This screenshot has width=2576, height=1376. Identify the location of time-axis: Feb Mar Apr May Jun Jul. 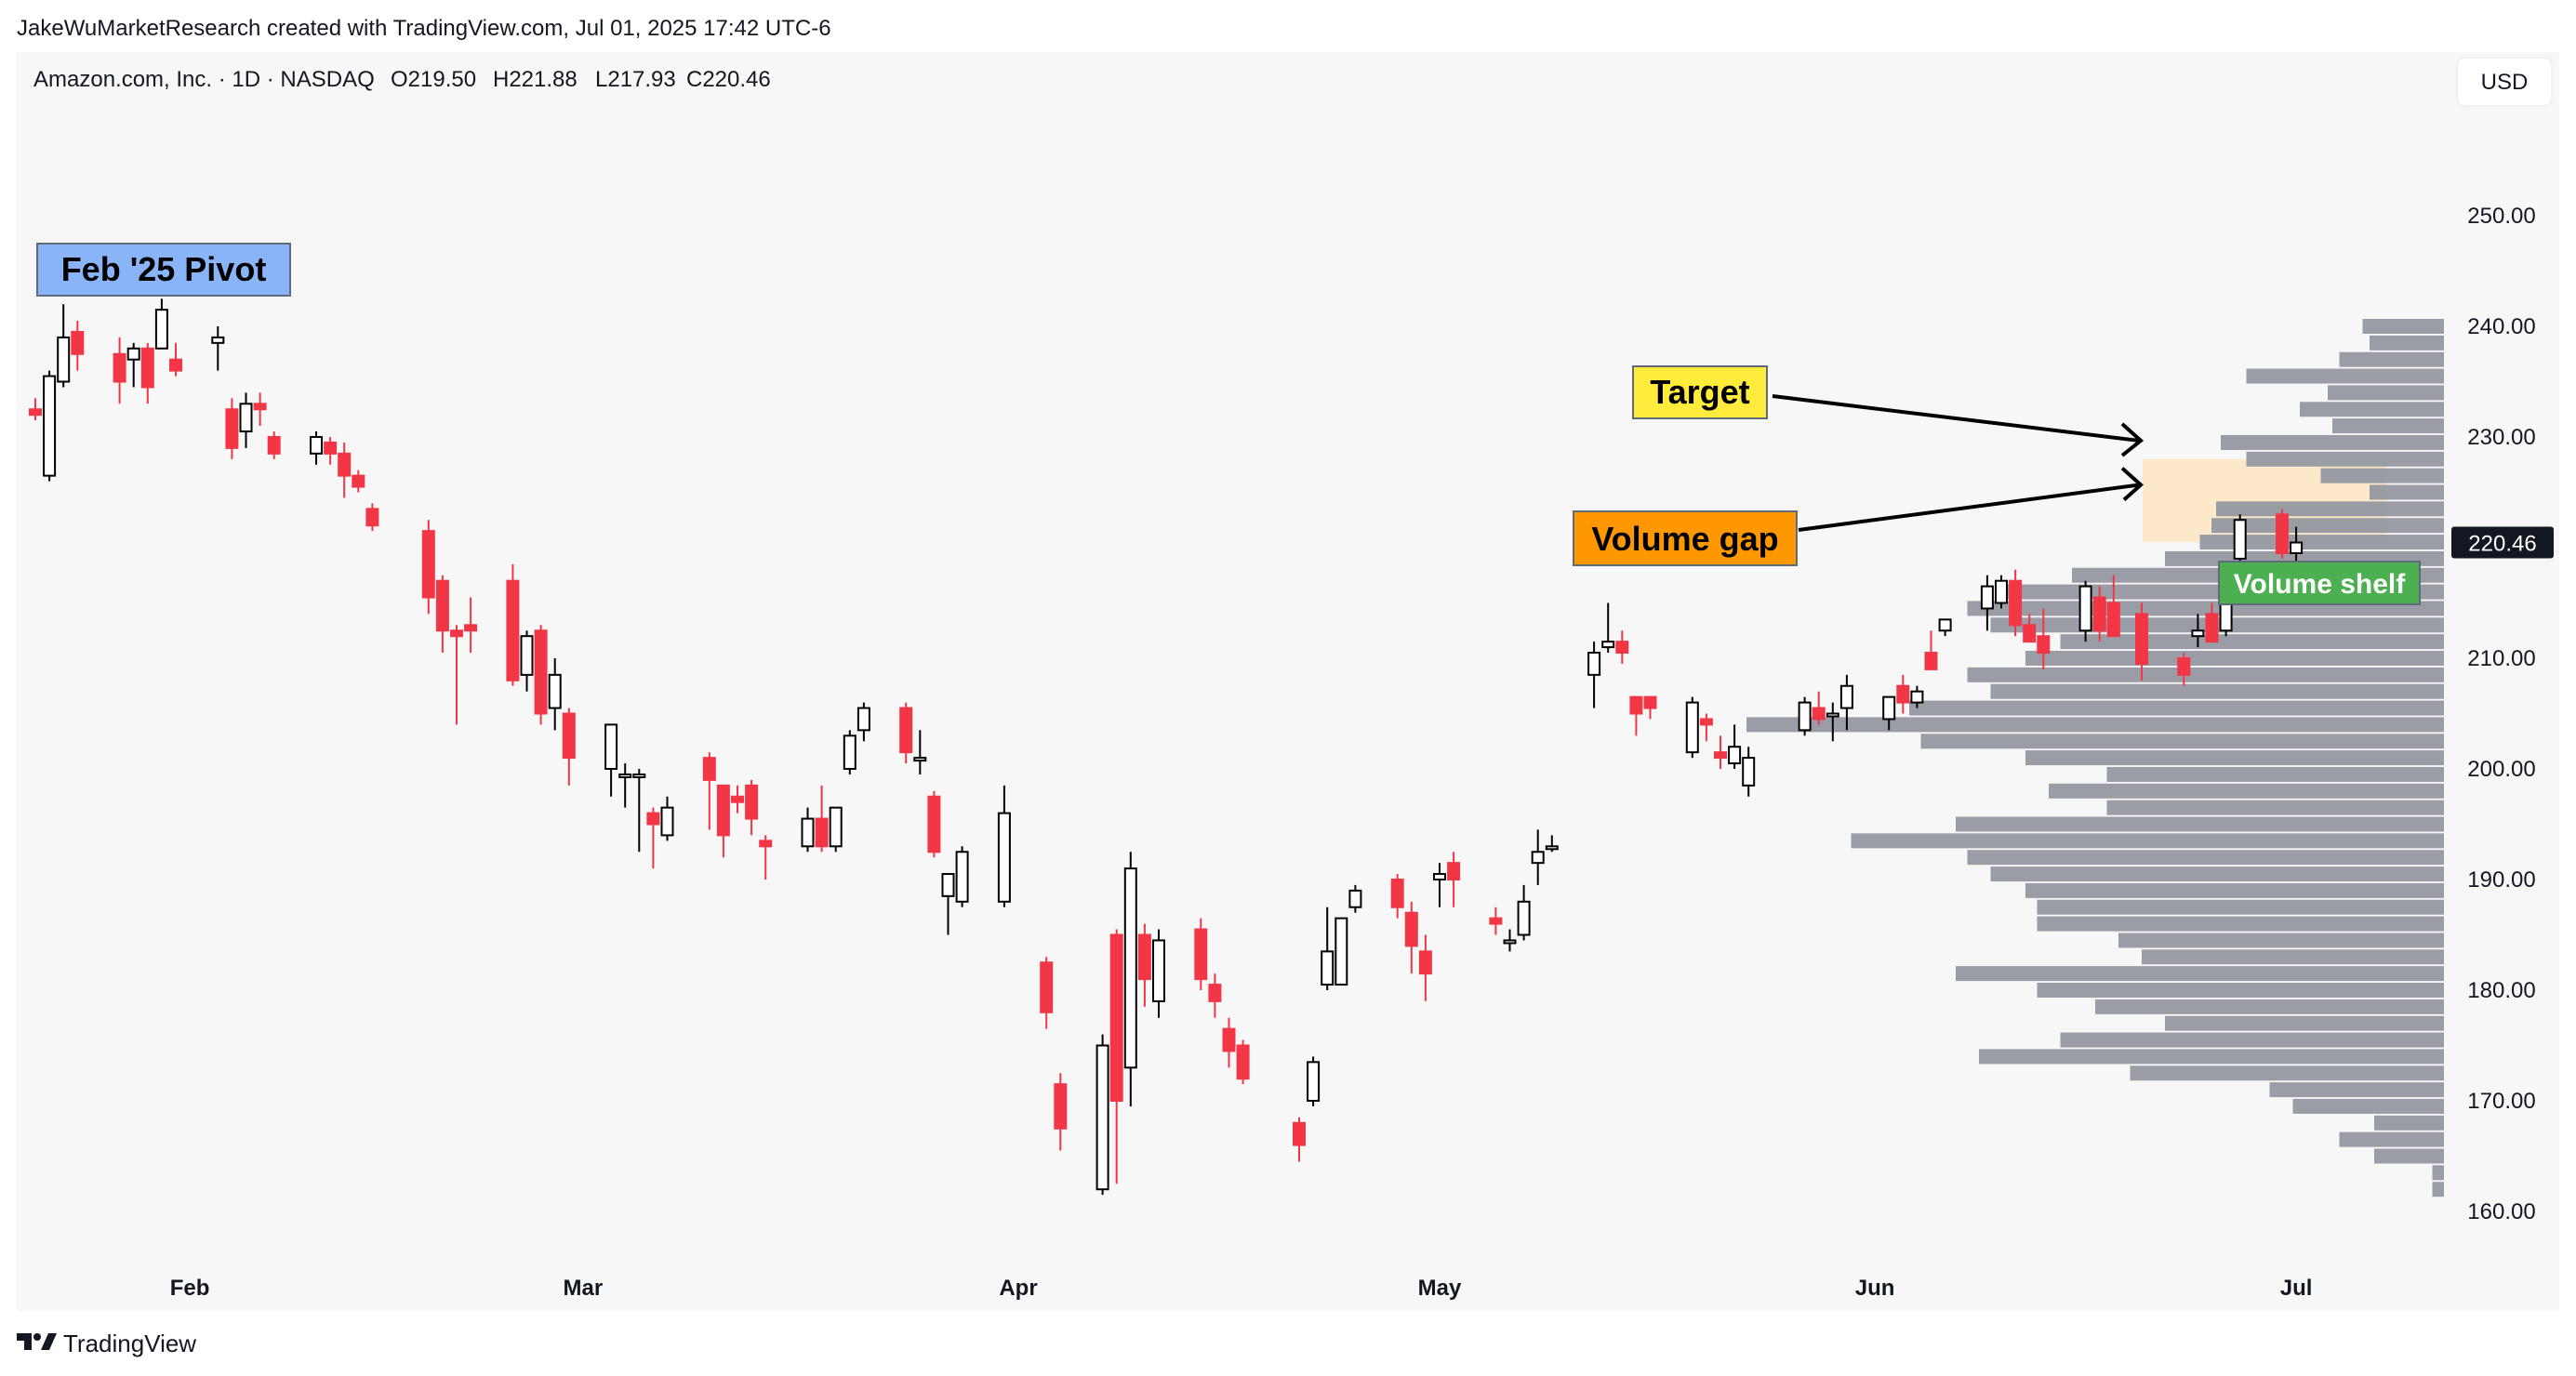
(1241, 1288).